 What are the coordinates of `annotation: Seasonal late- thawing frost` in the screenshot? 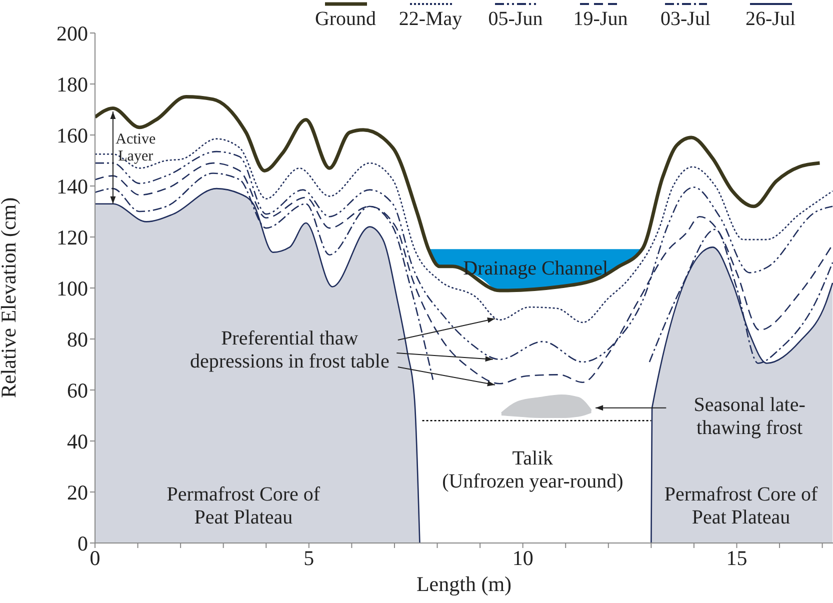 It's located at (750, 416).